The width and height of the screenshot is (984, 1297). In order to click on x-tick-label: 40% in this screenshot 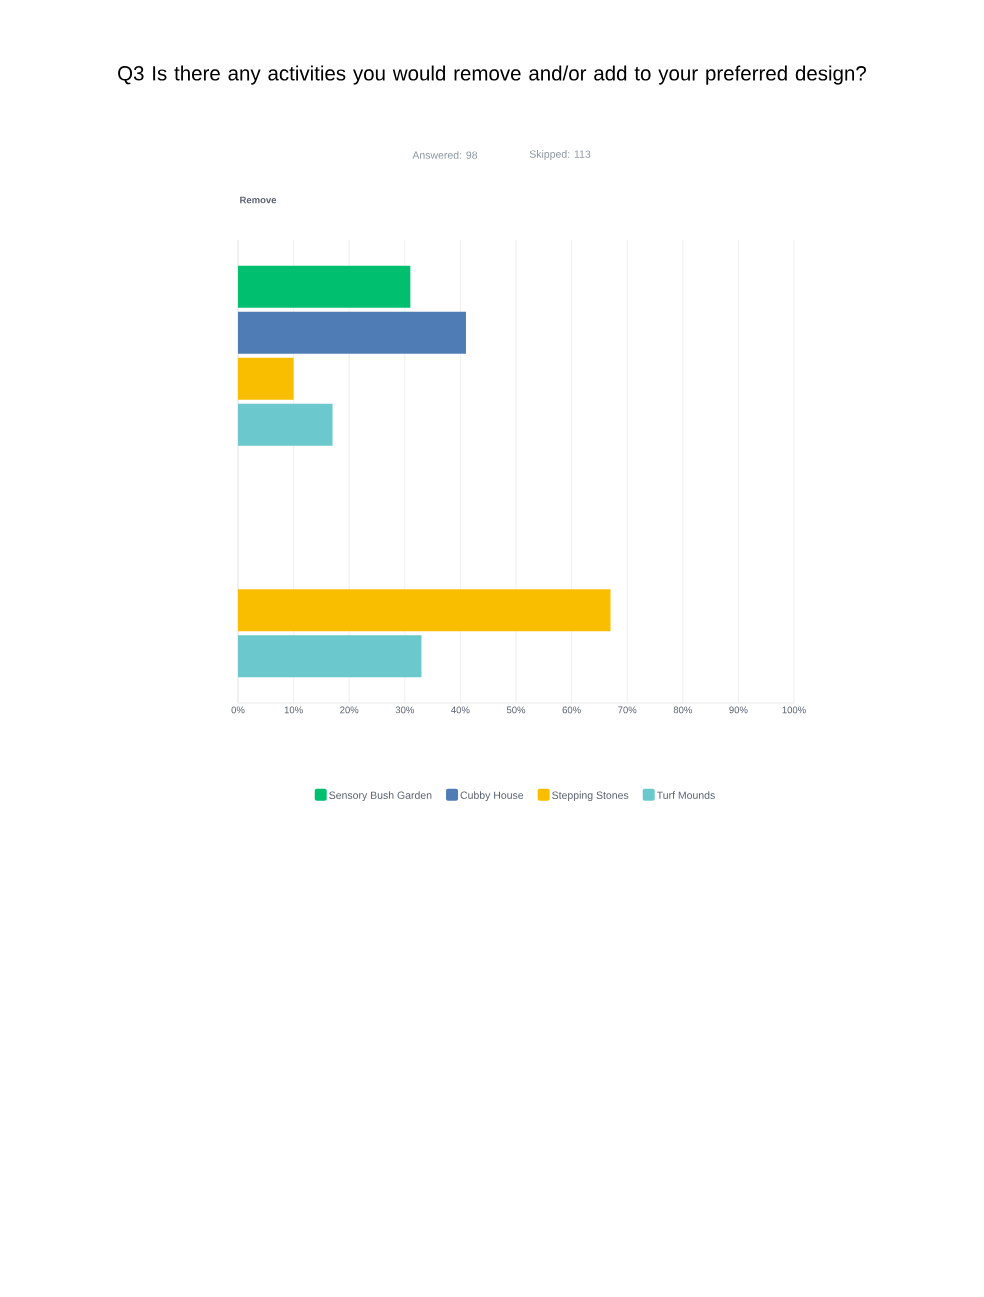, I will do `click(460, 710)`.